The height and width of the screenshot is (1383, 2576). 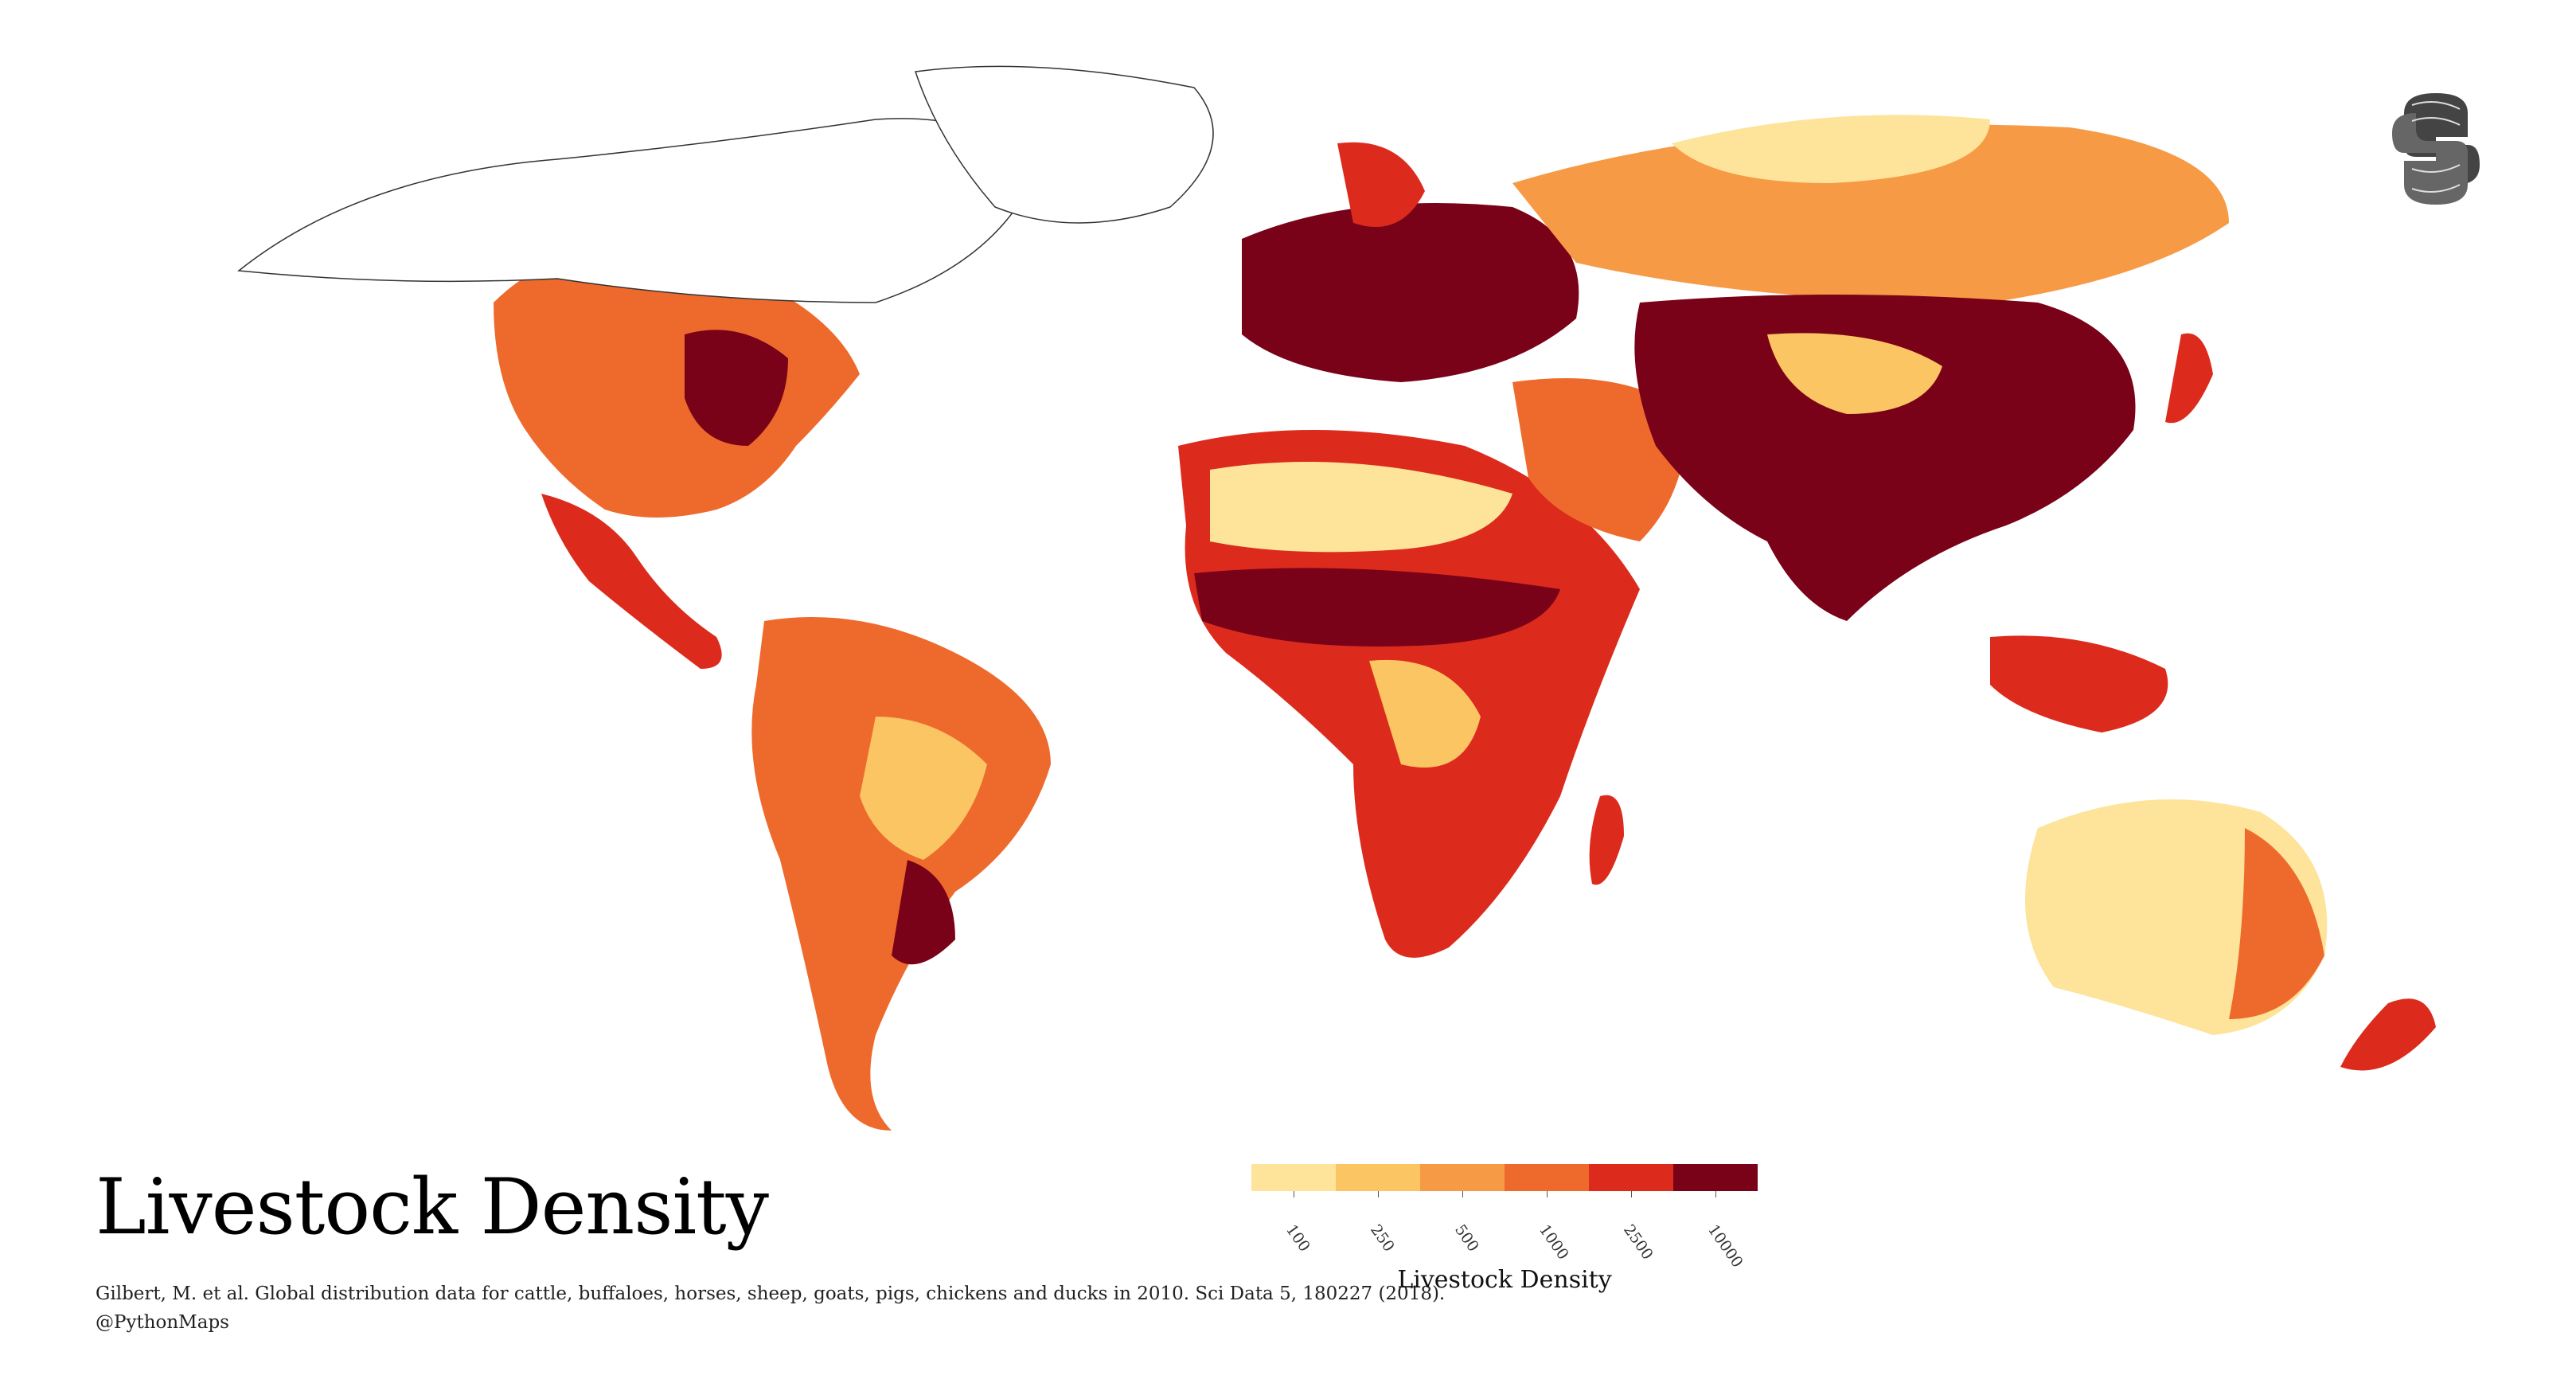 What do you see at coordinates (1725, 1246) in the screenshot?
I see `legend-tick-label: 10000` at bounding box center [1725, 1246].